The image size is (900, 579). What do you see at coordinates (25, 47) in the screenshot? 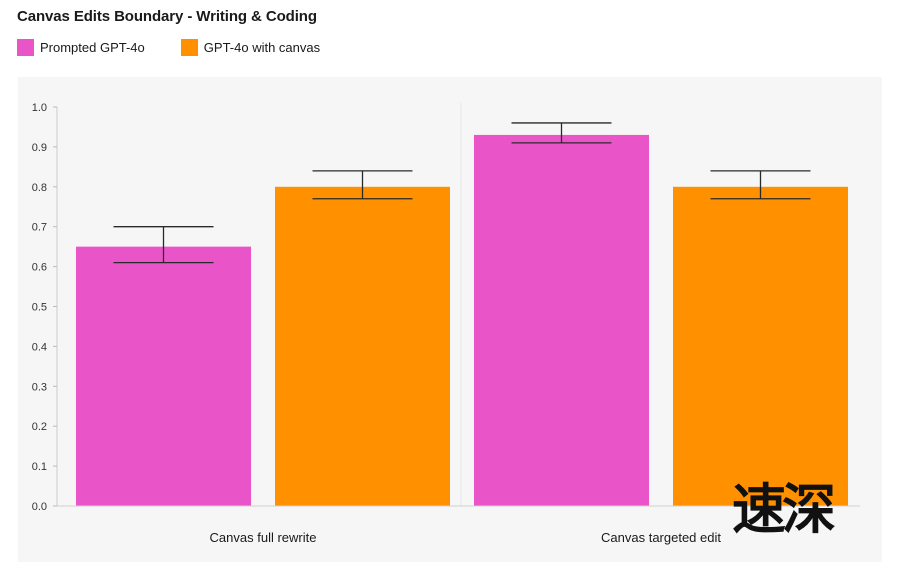
I see `legend-swatch-prompted-gpt4o` at bounding box center [25, 47].